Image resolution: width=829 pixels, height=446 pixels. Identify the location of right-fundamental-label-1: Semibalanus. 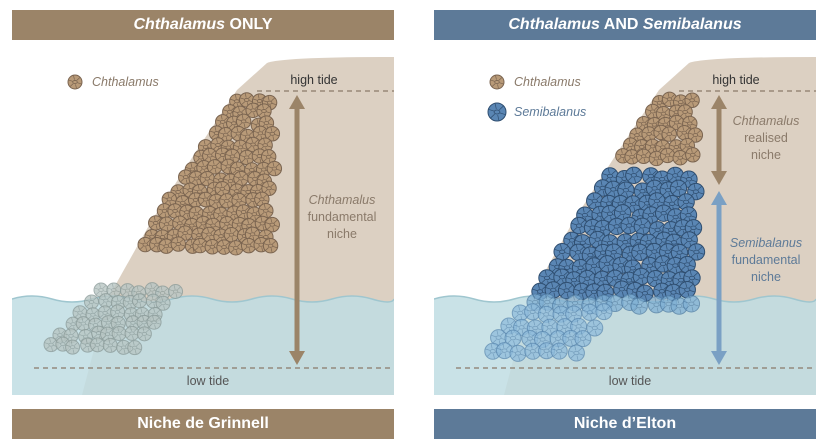
(766, 243).